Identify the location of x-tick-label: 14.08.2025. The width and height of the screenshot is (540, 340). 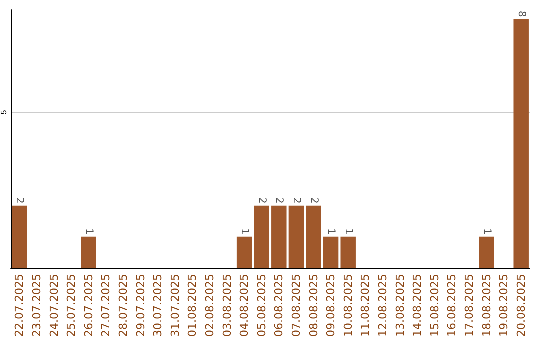
(417, 306).